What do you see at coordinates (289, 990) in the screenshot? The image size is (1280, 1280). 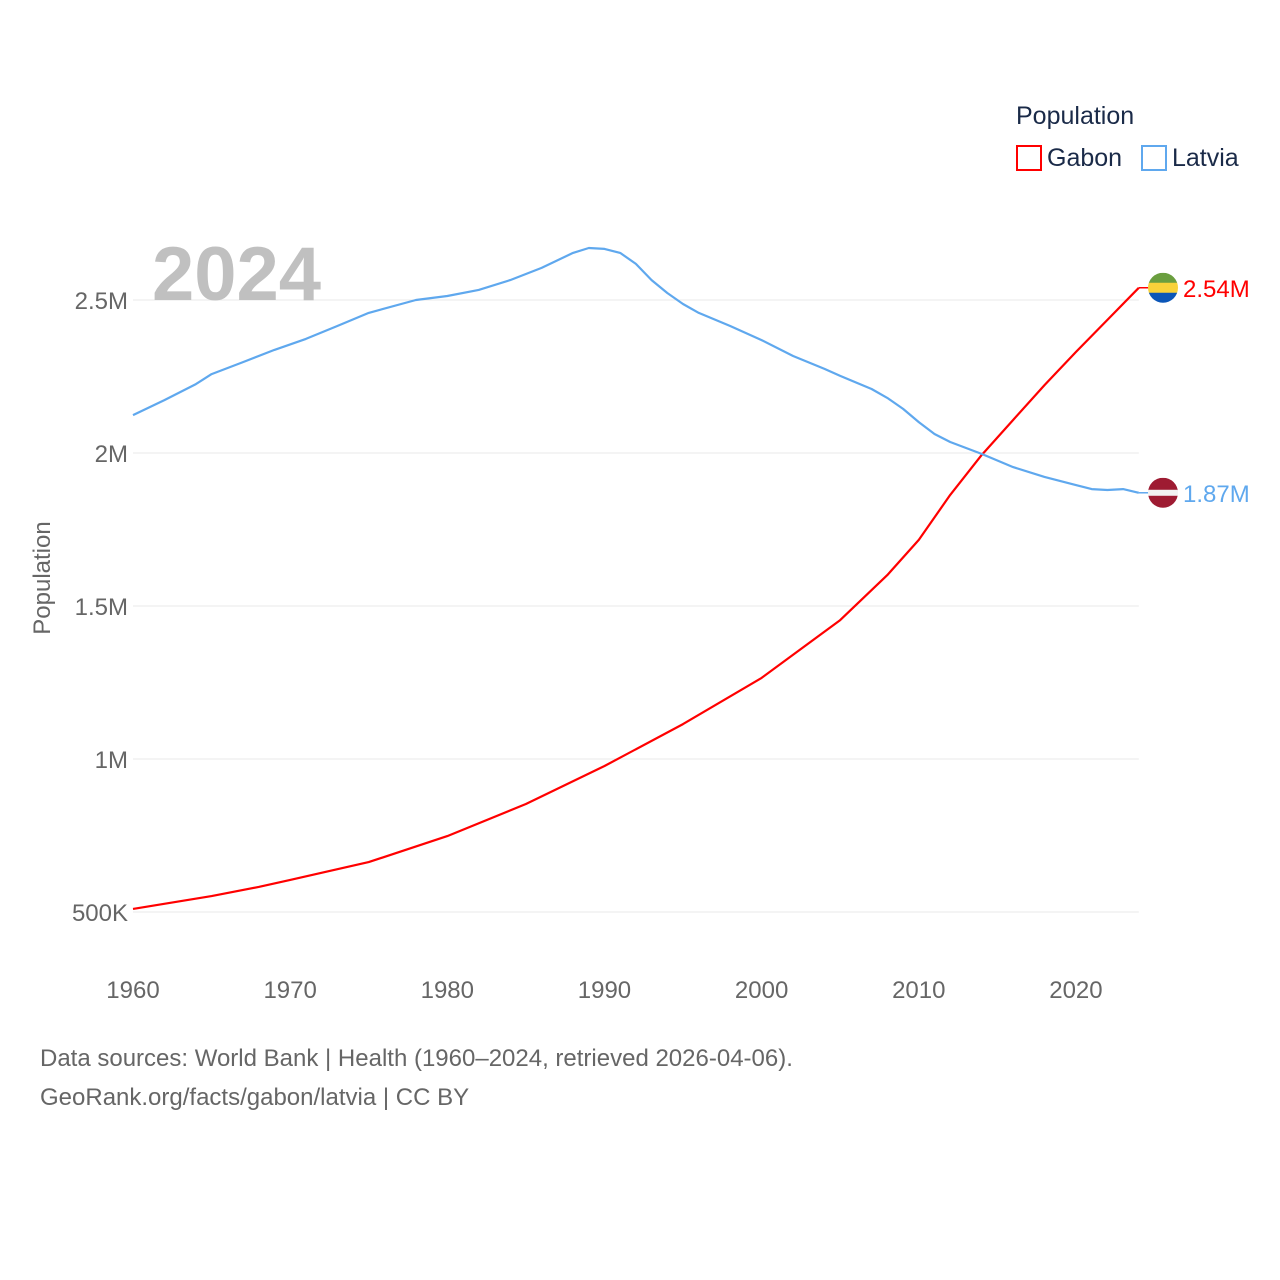 I see `x-tick-label: 1970` at bounding box center [289, 990].